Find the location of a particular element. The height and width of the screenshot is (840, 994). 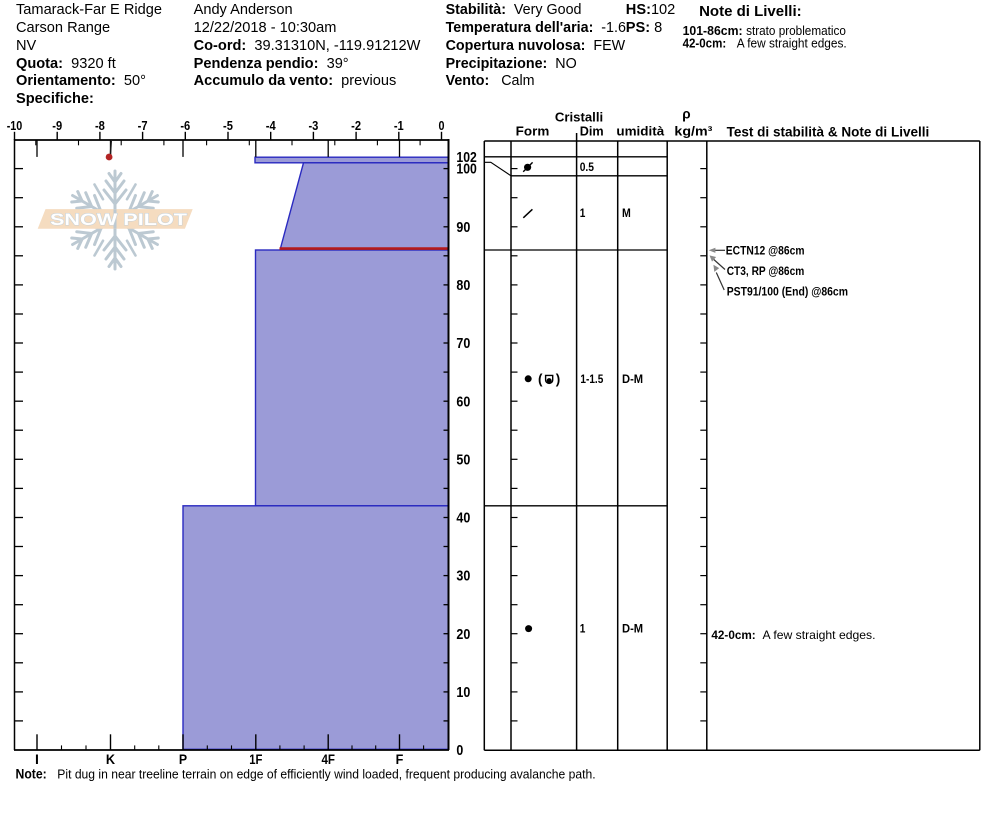

svg-text: 90 is located at coordinates (463, 228).